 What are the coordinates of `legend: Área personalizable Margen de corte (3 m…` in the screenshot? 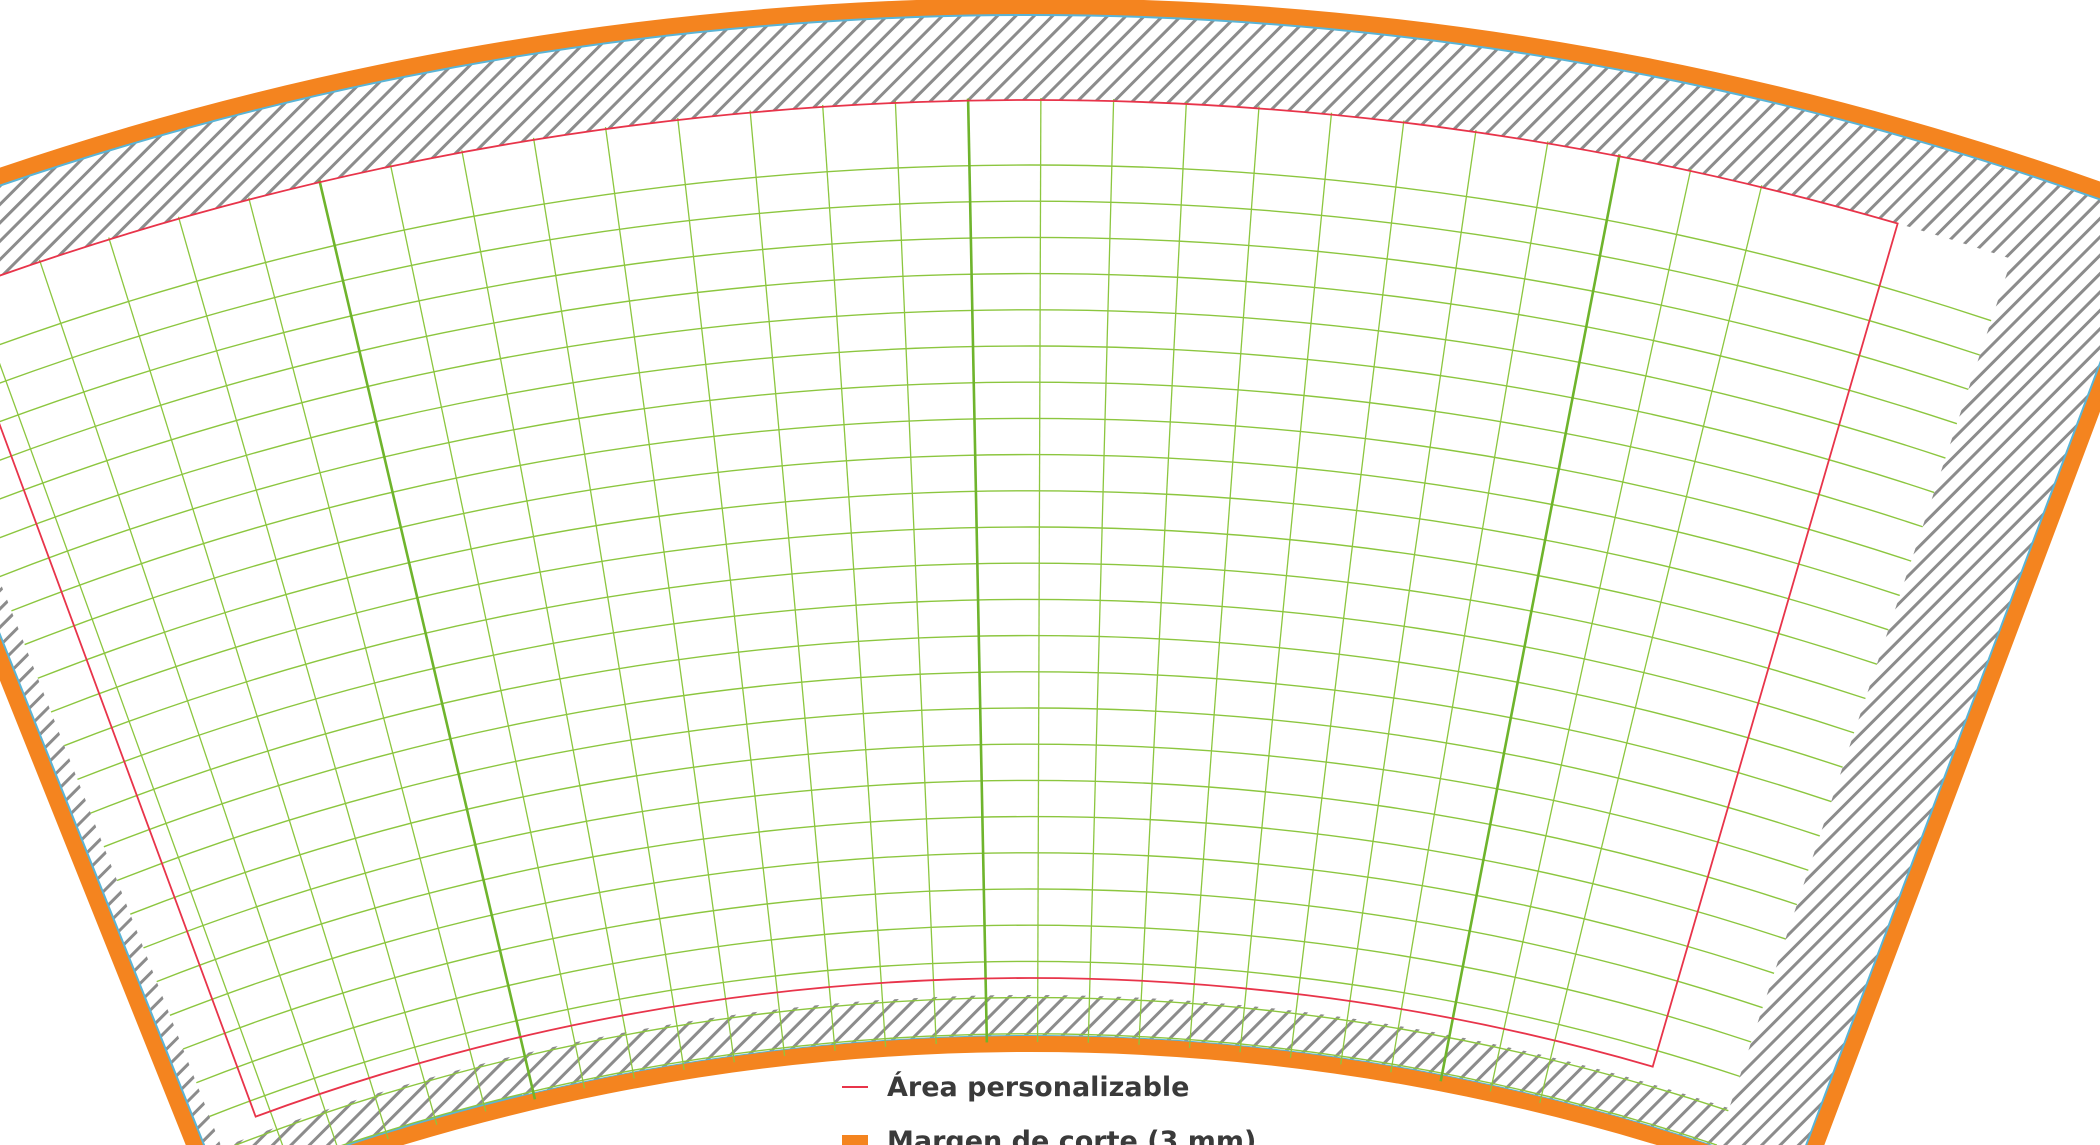 It's located at (1049, 1108).